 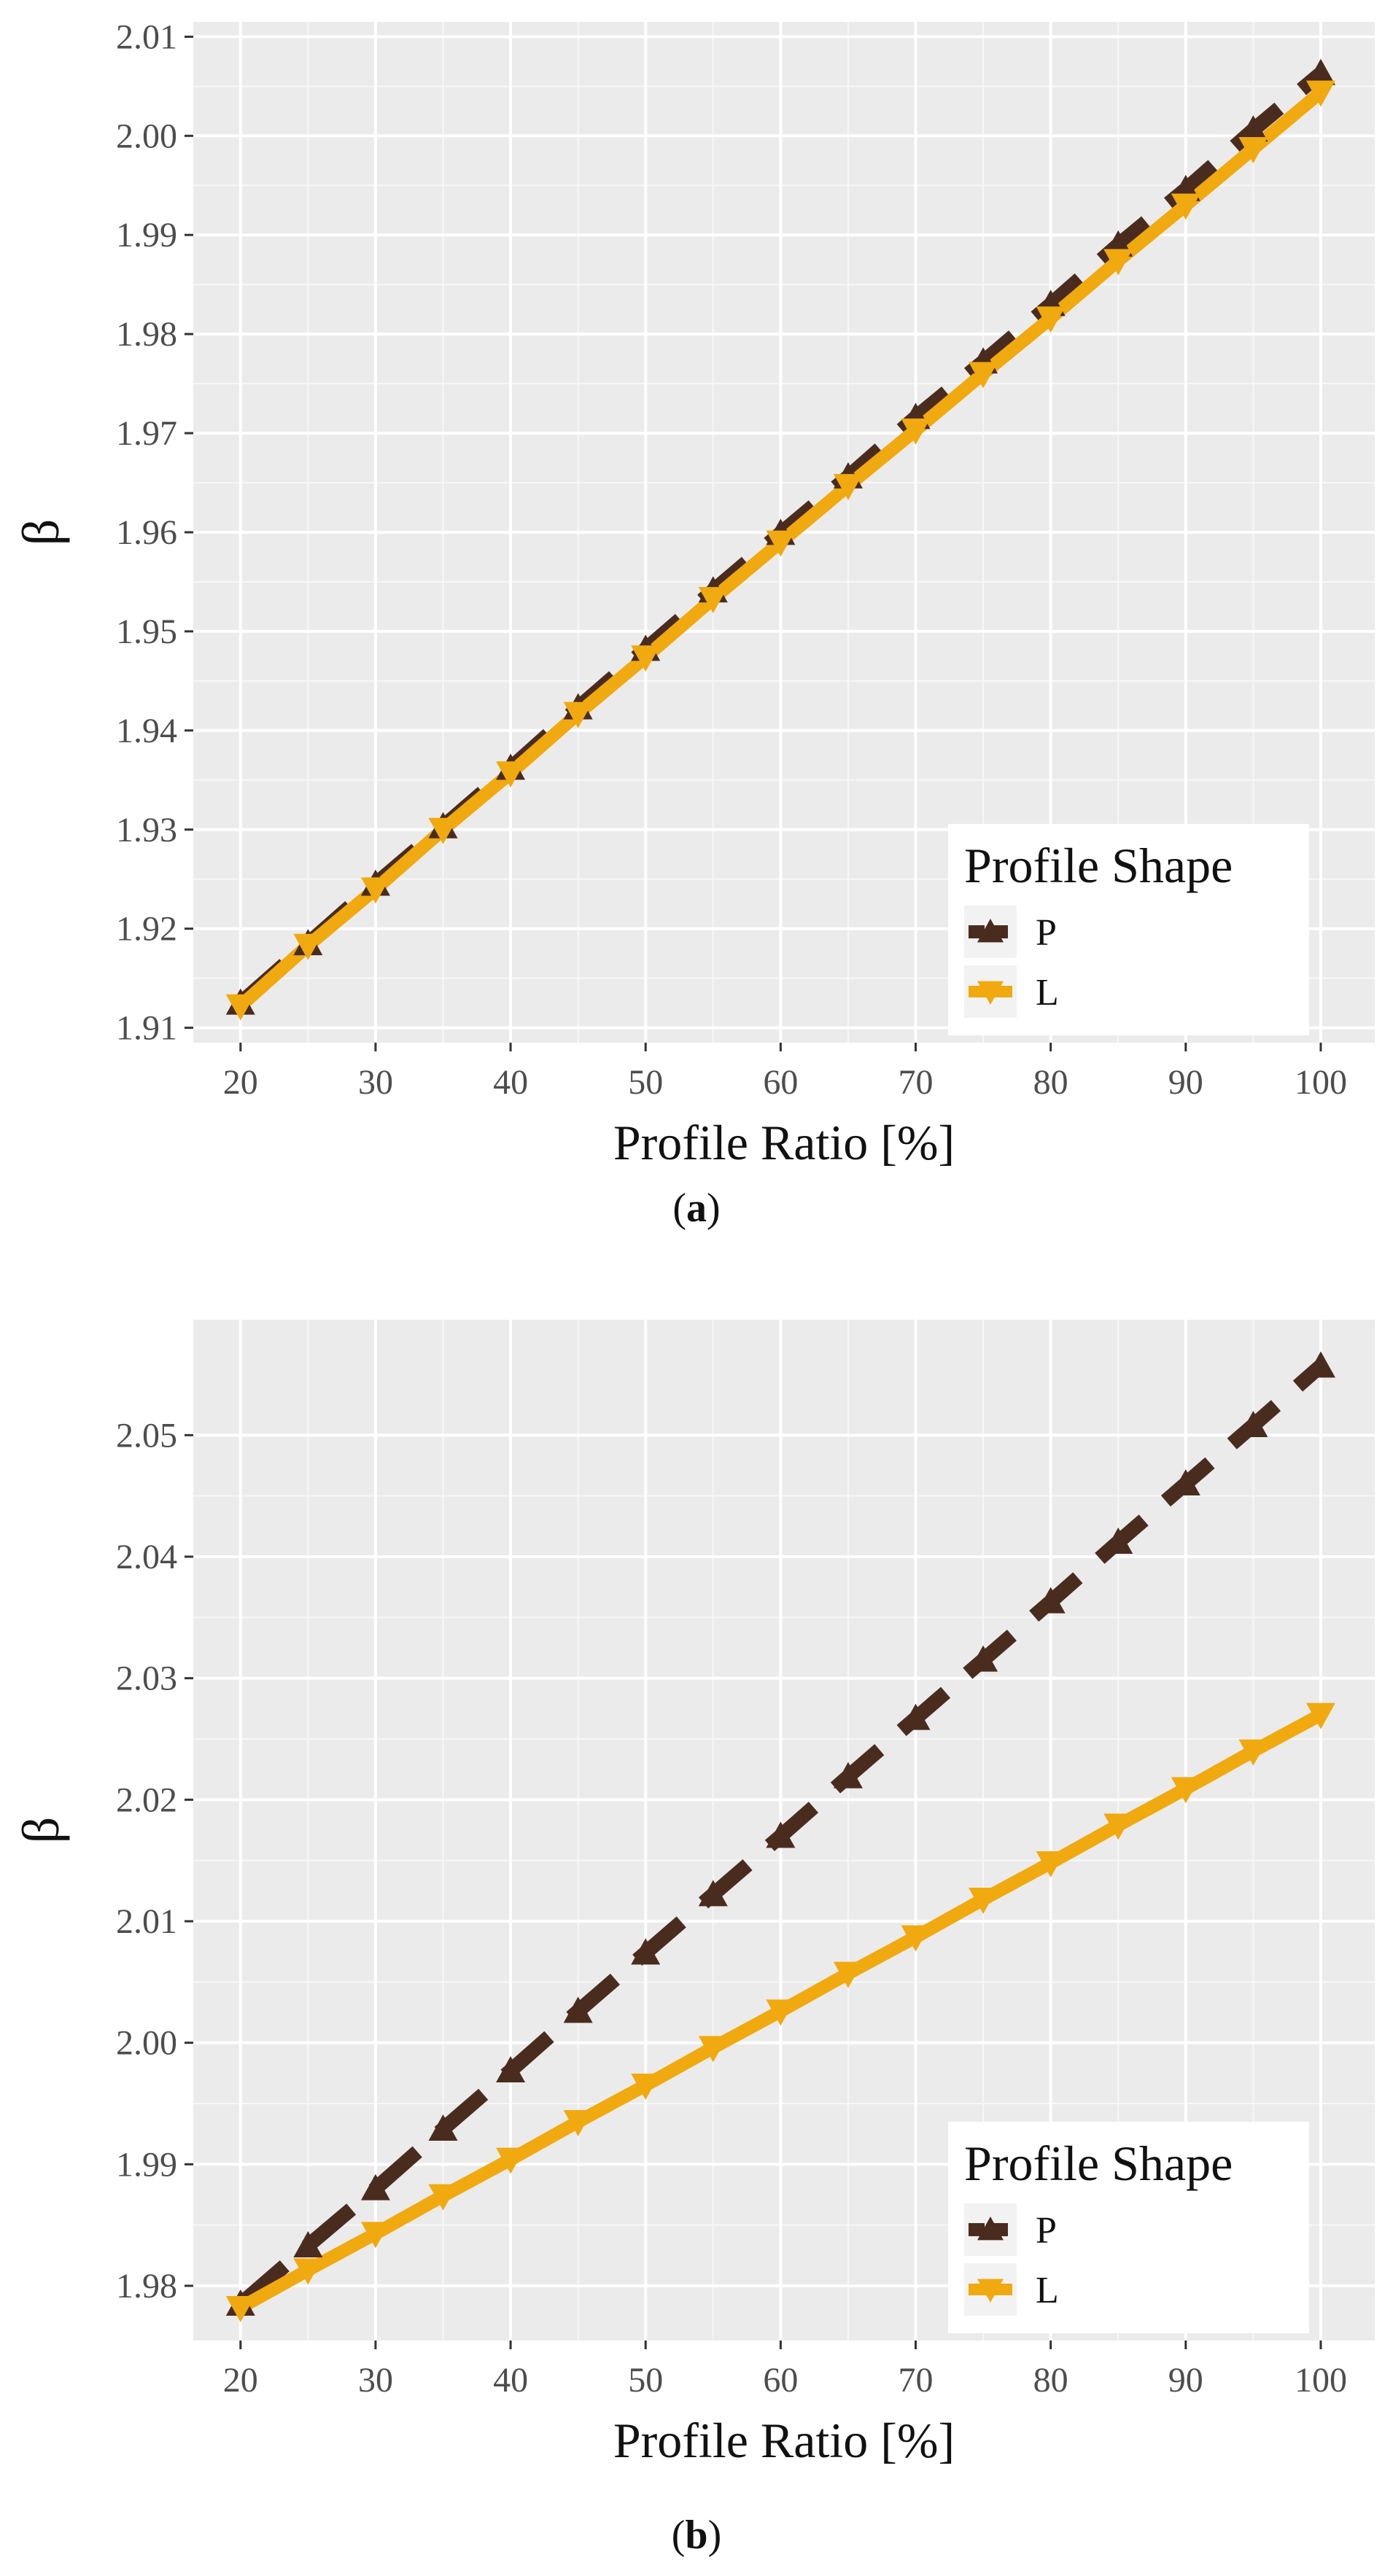 What do you see at coordinates (146, 1800) in the screenshot?
I see `y-tick-label: 2.02` at bounding box center [146, 1800].